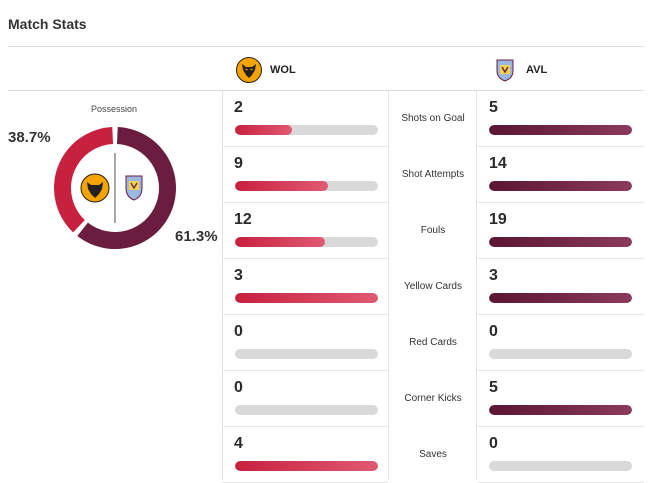  I want to click on stat-label: Fouls, so click(433, 230).